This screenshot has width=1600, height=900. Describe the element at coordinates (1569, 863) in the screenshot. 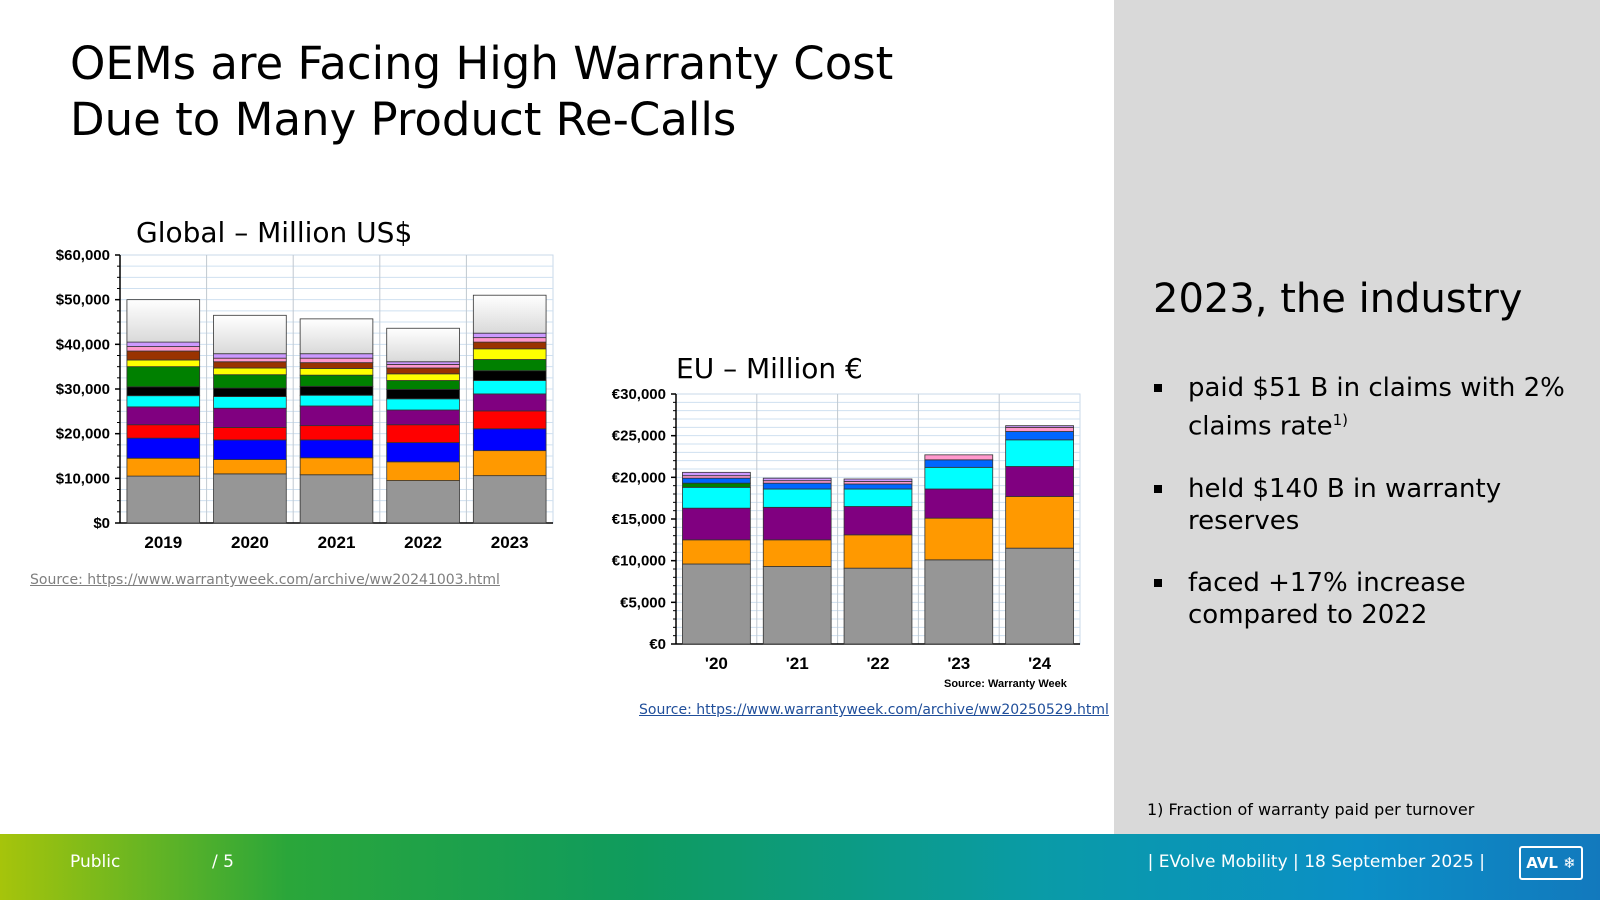

I see `avl-snowflake-icon: ❄` at that location.